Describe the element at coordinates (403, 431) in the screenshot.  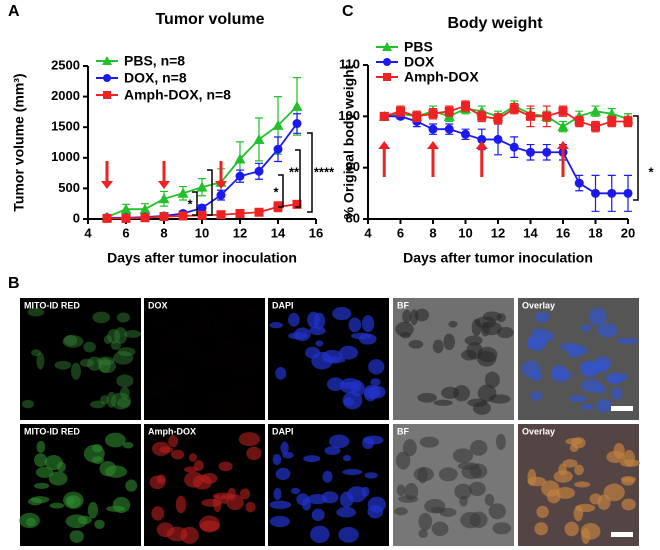
I see `image-label: BF` at that location.